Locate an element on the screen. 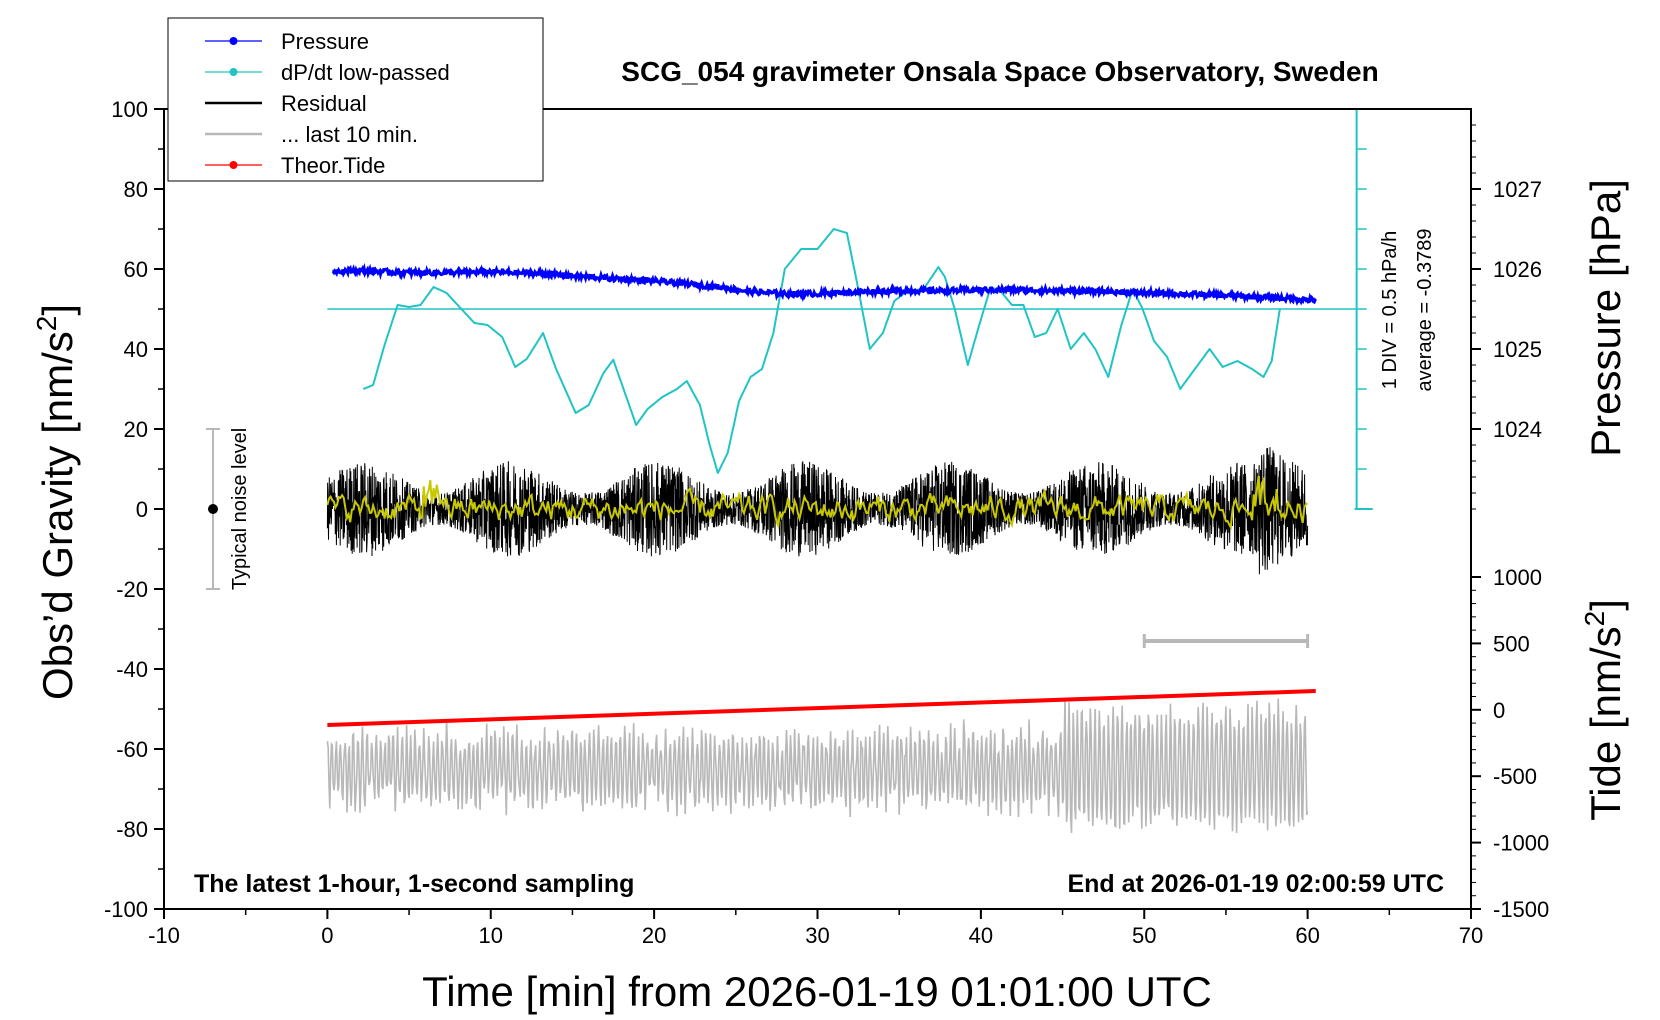  series-theor-tide is located at coordinates (821, 708).